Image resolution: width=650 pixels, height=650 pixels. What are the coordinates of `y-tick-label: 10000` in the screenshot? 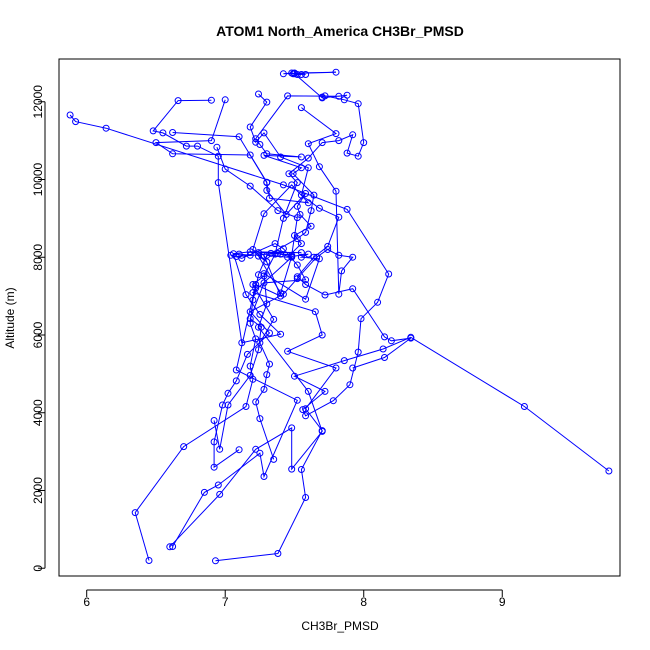 It's located at (38, 179).